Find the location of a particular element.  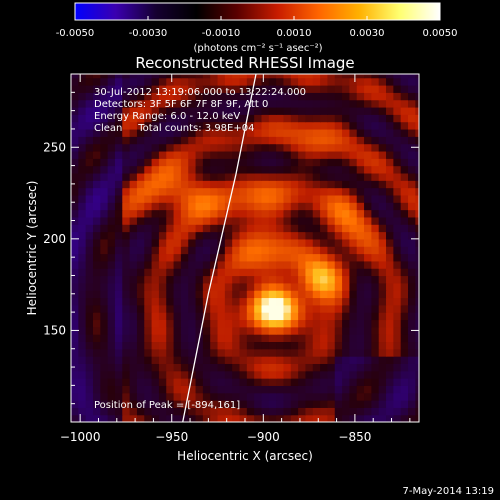

x-tick-label: −900 is located at coordinates (263, 437).